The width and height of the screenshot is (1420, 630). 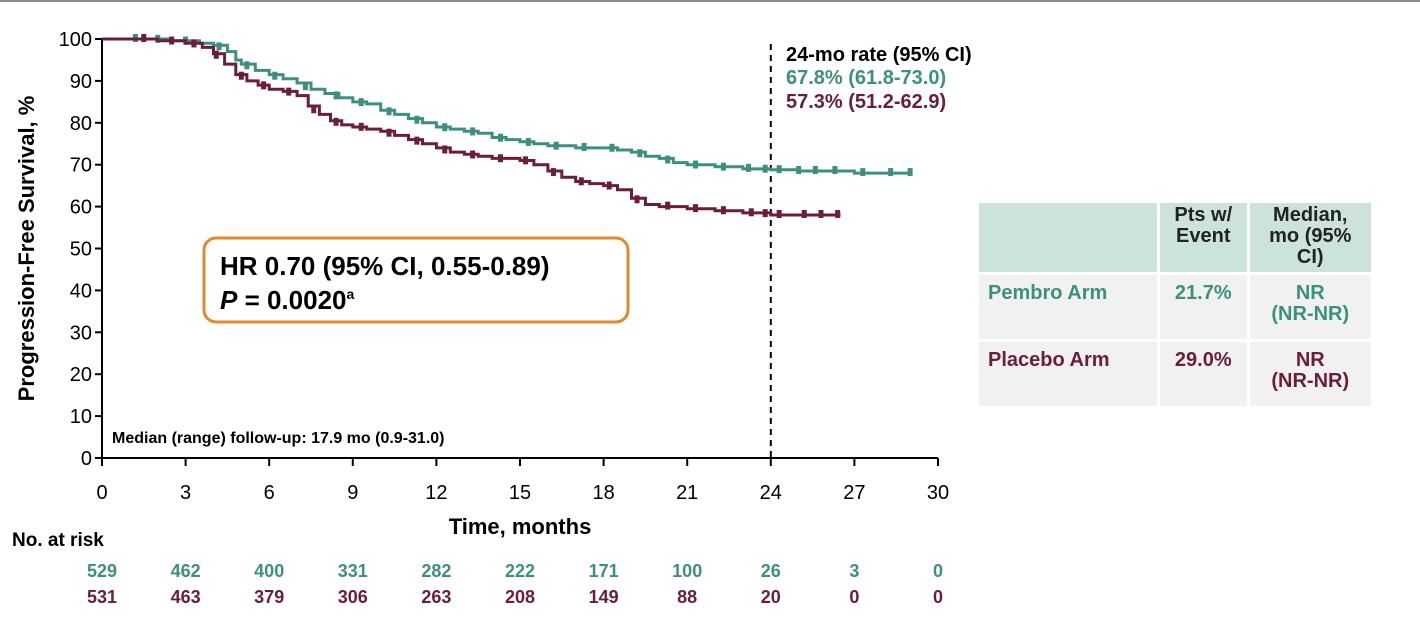 I want to click on y-tick-label: 20, so click(x=81, y=375).